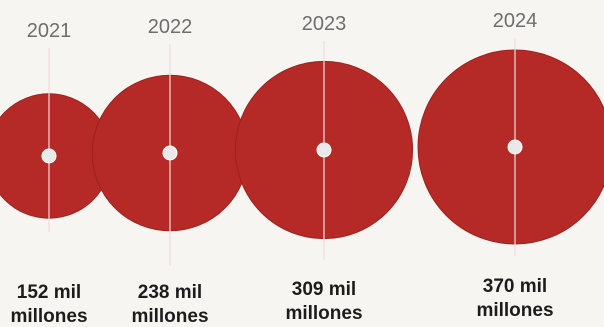 This screenshot has width=604, height=327. I want to click on year-label-2022: 2022, so click(170, 27).